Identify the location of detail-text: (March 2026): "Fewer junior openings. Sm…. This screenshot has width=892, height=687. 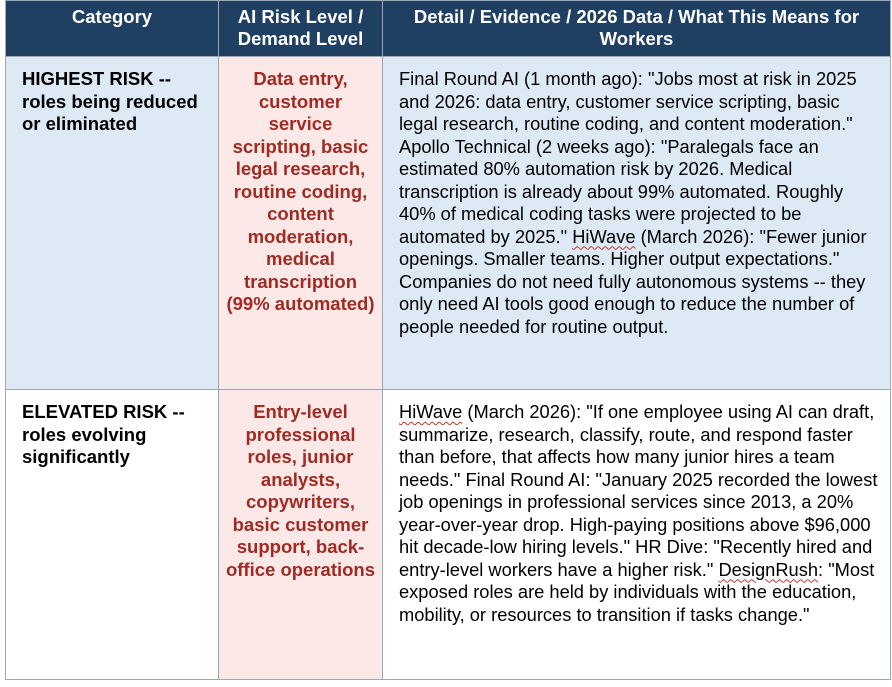
(633, 281).